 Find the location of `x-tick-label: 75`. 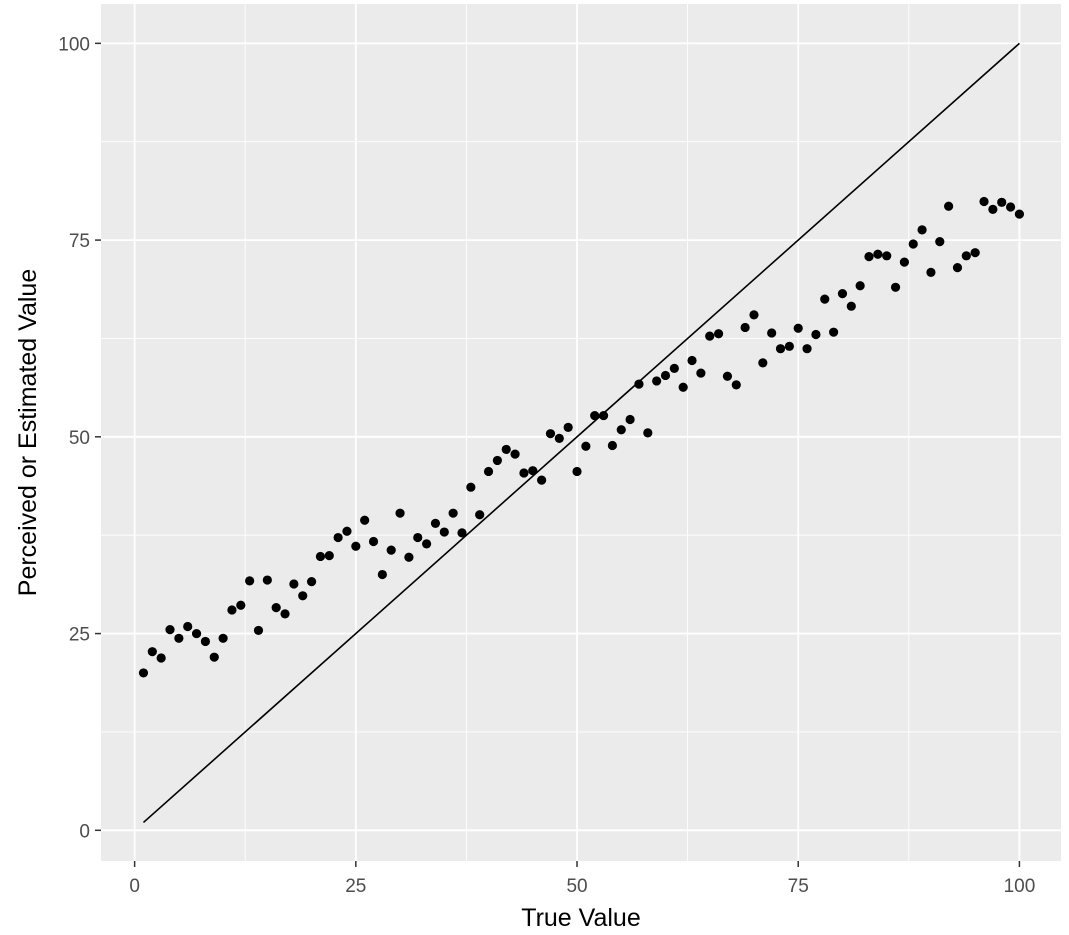

x-tick-label: 75 is located at coordinates (798, 886).